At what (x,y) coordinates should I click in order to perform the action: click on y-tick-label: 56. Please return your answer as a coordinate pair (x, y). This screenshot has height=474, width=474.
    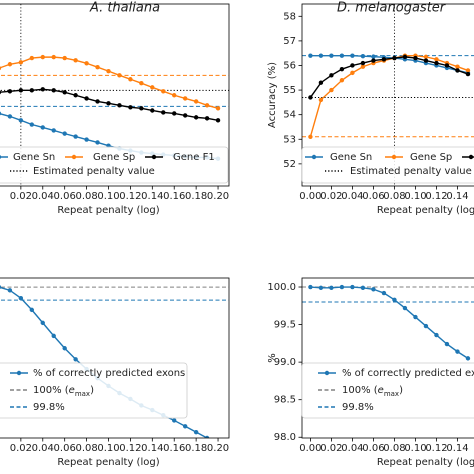
    Looking at the image, I should click on (289, 65).